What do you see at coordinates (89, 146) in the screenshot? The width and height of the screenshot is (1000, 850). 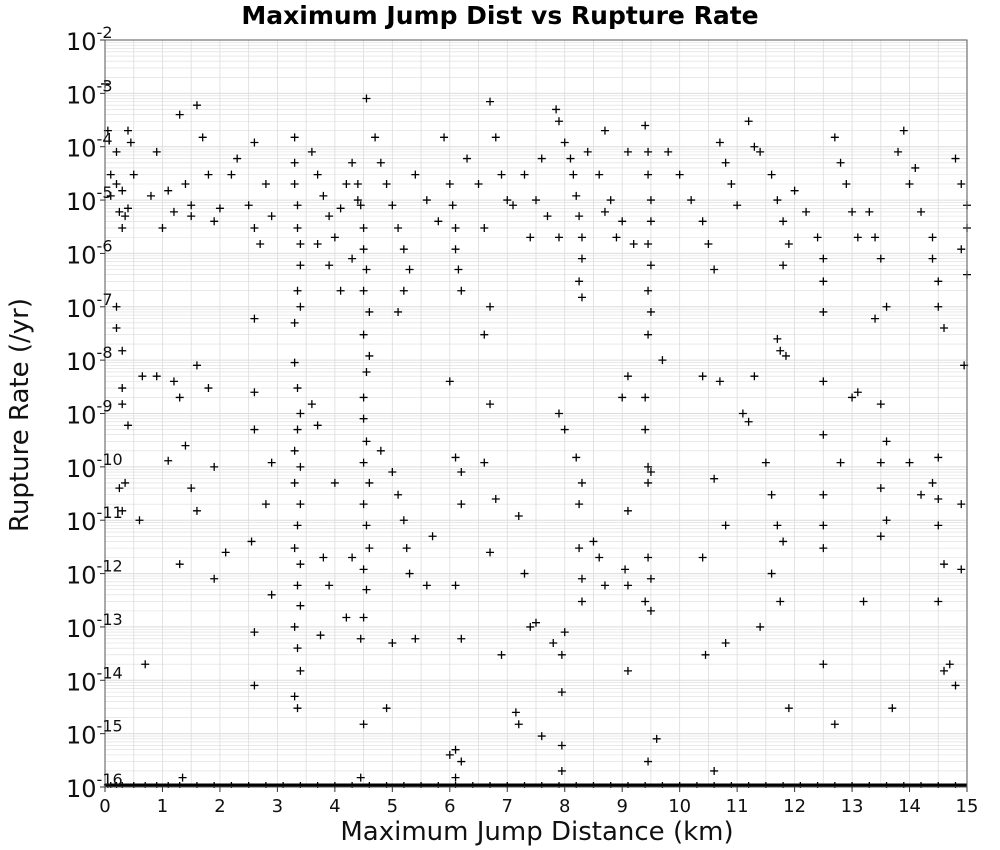 I see `y-tick-label: 10⁻⁴` at bounding box center [89, 146].